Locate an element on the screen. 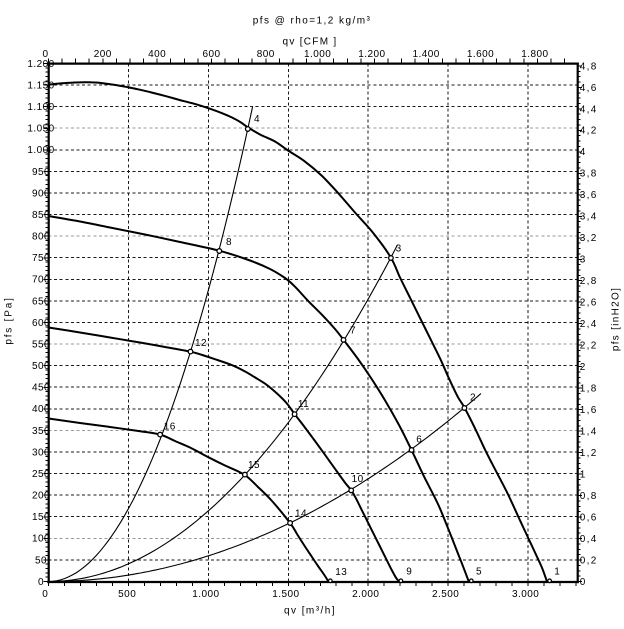  svg-text: 750 is located at coordinates (41, 258).